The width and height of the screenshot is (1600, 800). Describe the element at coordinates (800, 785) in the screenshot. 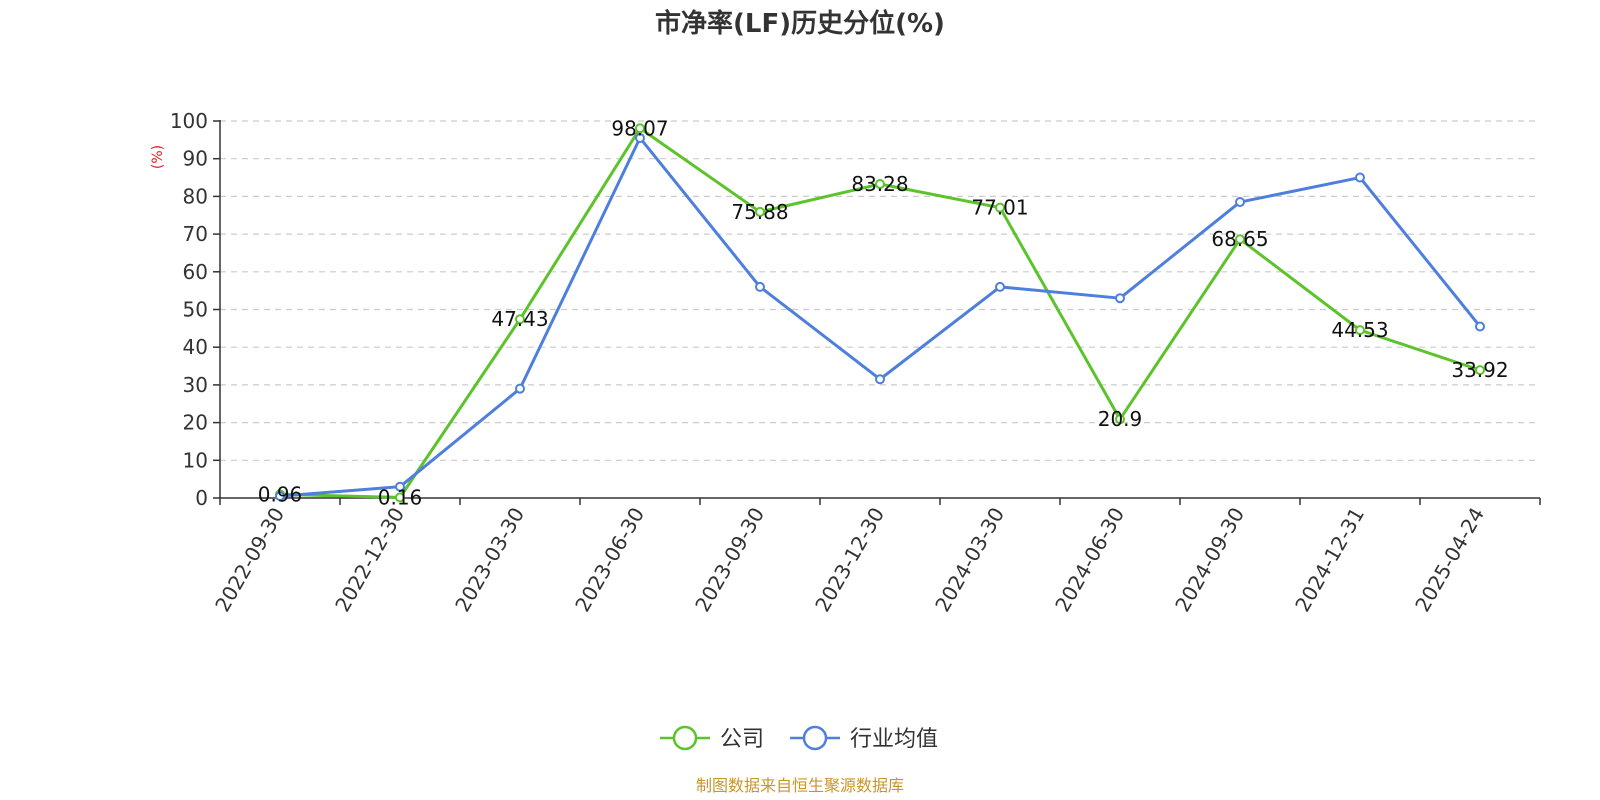

I see `source-note: 制图数据来自恒生聚源数据库` at that location.